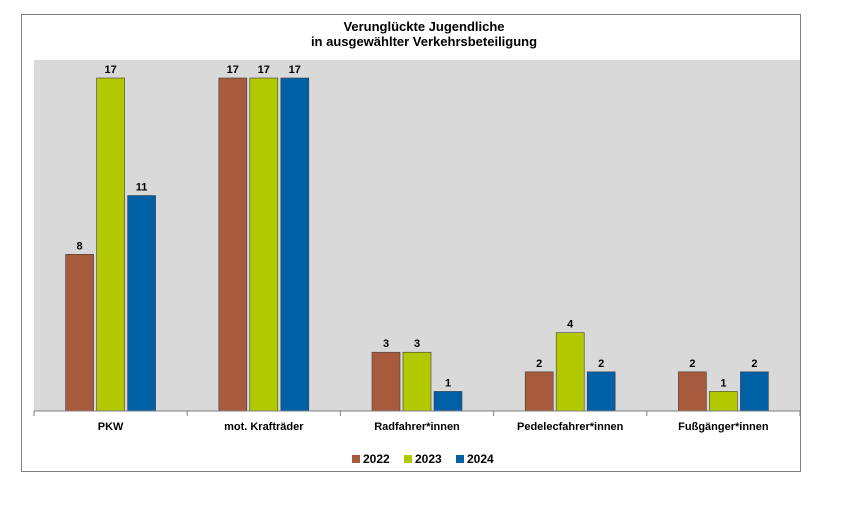 This screenshot has width=841, height=517. What do you see at coordinates (356, 459) in the screenshot?
I see `legend-swatch-2022` at bounding box center [356, 459].